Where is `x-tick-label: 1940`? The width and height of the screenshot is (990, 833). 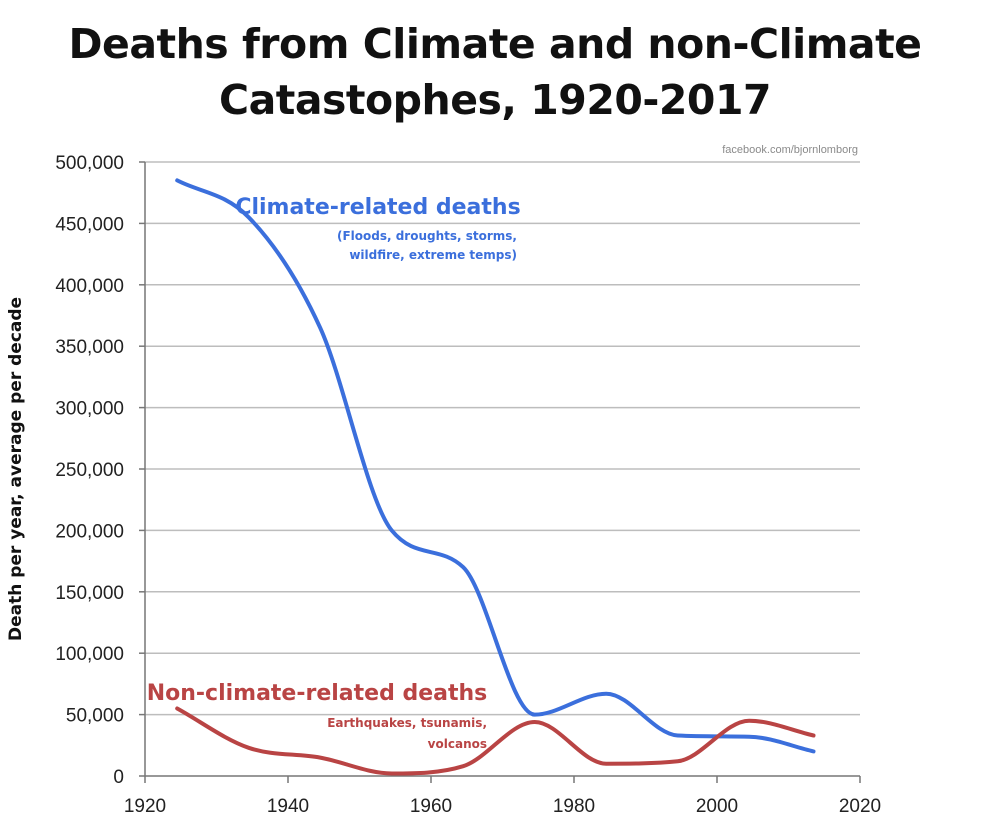
x-tick-label: 1940 is located at coordinates (288, 806).